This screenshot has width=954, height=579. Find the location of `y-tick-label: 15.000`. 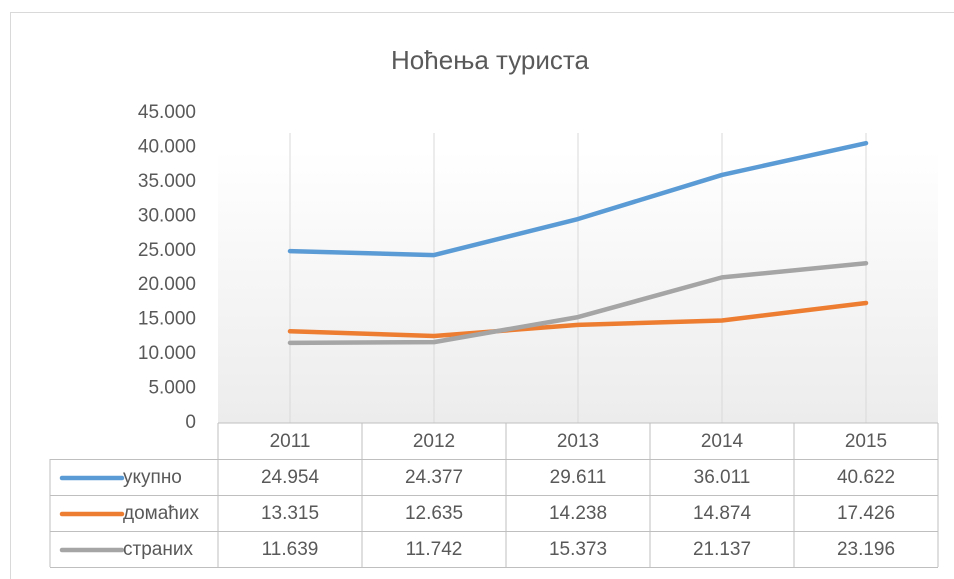

y-tick-label: 15.000 is located at coordinates (167, 319).